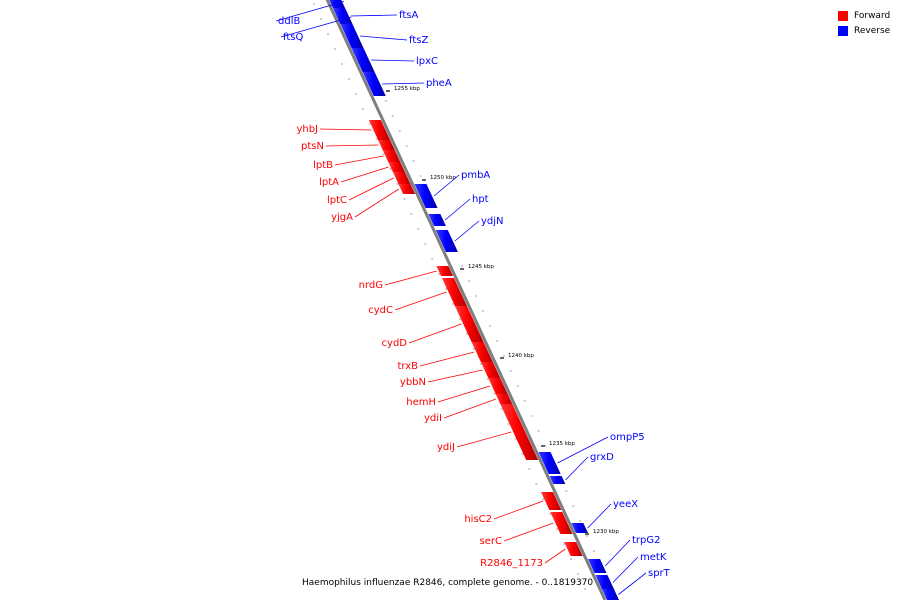  I want to click on fwd-gene-ydij, so click(519, 432).